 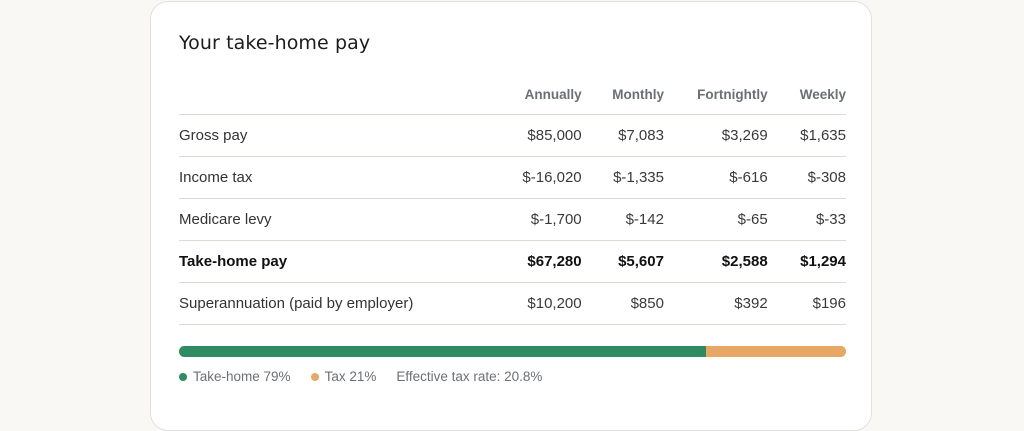 What do you see at coordinates (715, 177) in the screenshot?
I see `cell-fortnightly: $-616` at bounding box center [715, 177].